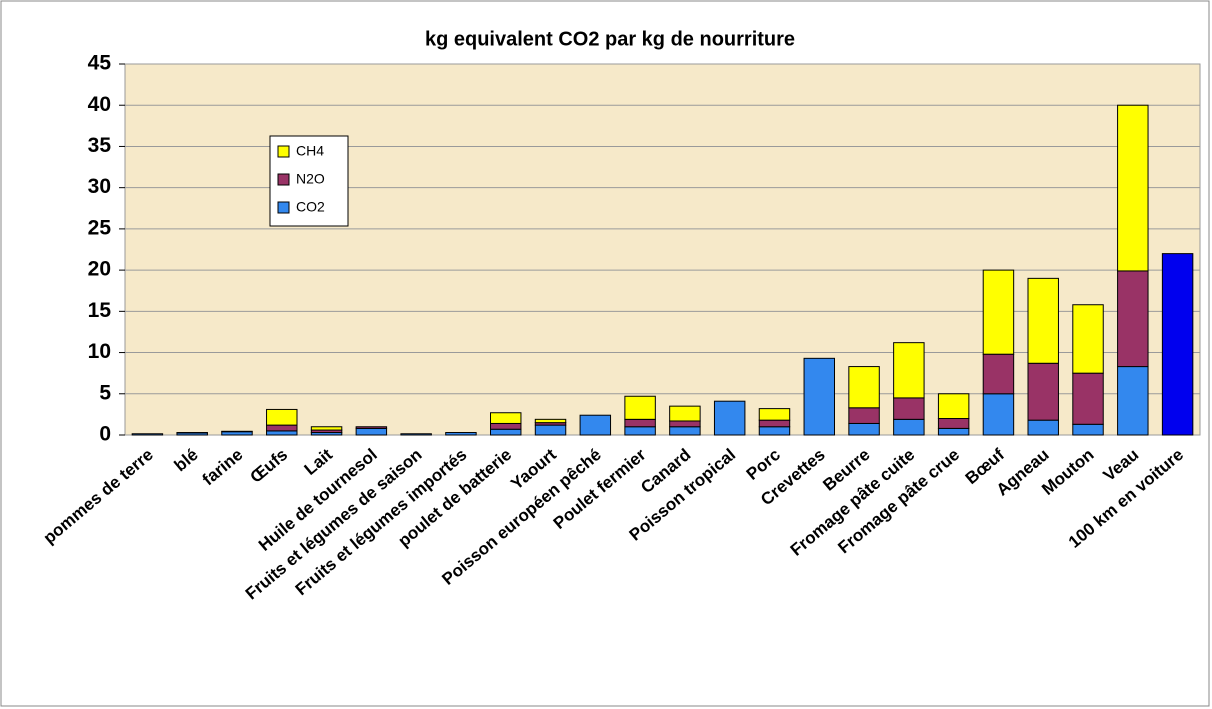 This screenshot has height=709, width=1212. Describe the element at coordinates (100, 227) in the screenshot. I see `y-tick-label: 25` at that location.